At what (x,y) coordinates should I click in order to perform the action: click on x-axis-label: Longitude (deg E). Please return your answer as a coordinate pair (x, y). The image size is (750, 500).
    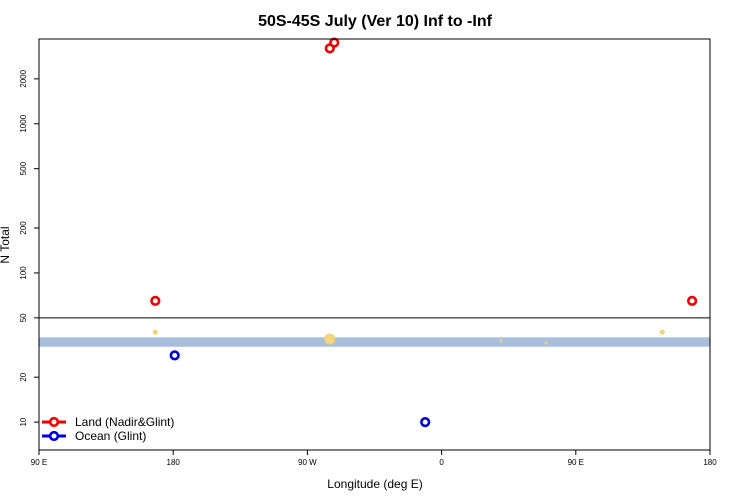
    Looking at the image, I should click on (374, 484).